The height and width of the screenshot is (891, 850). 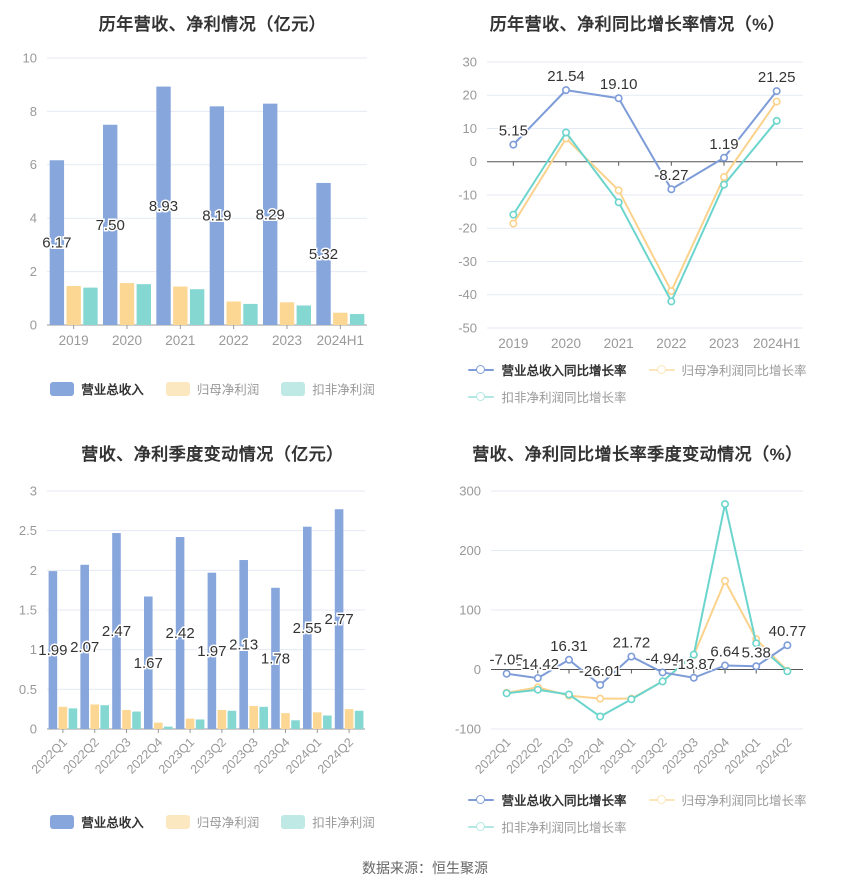 I want to click on value-label: 1.78, so click(x=275, y=658).